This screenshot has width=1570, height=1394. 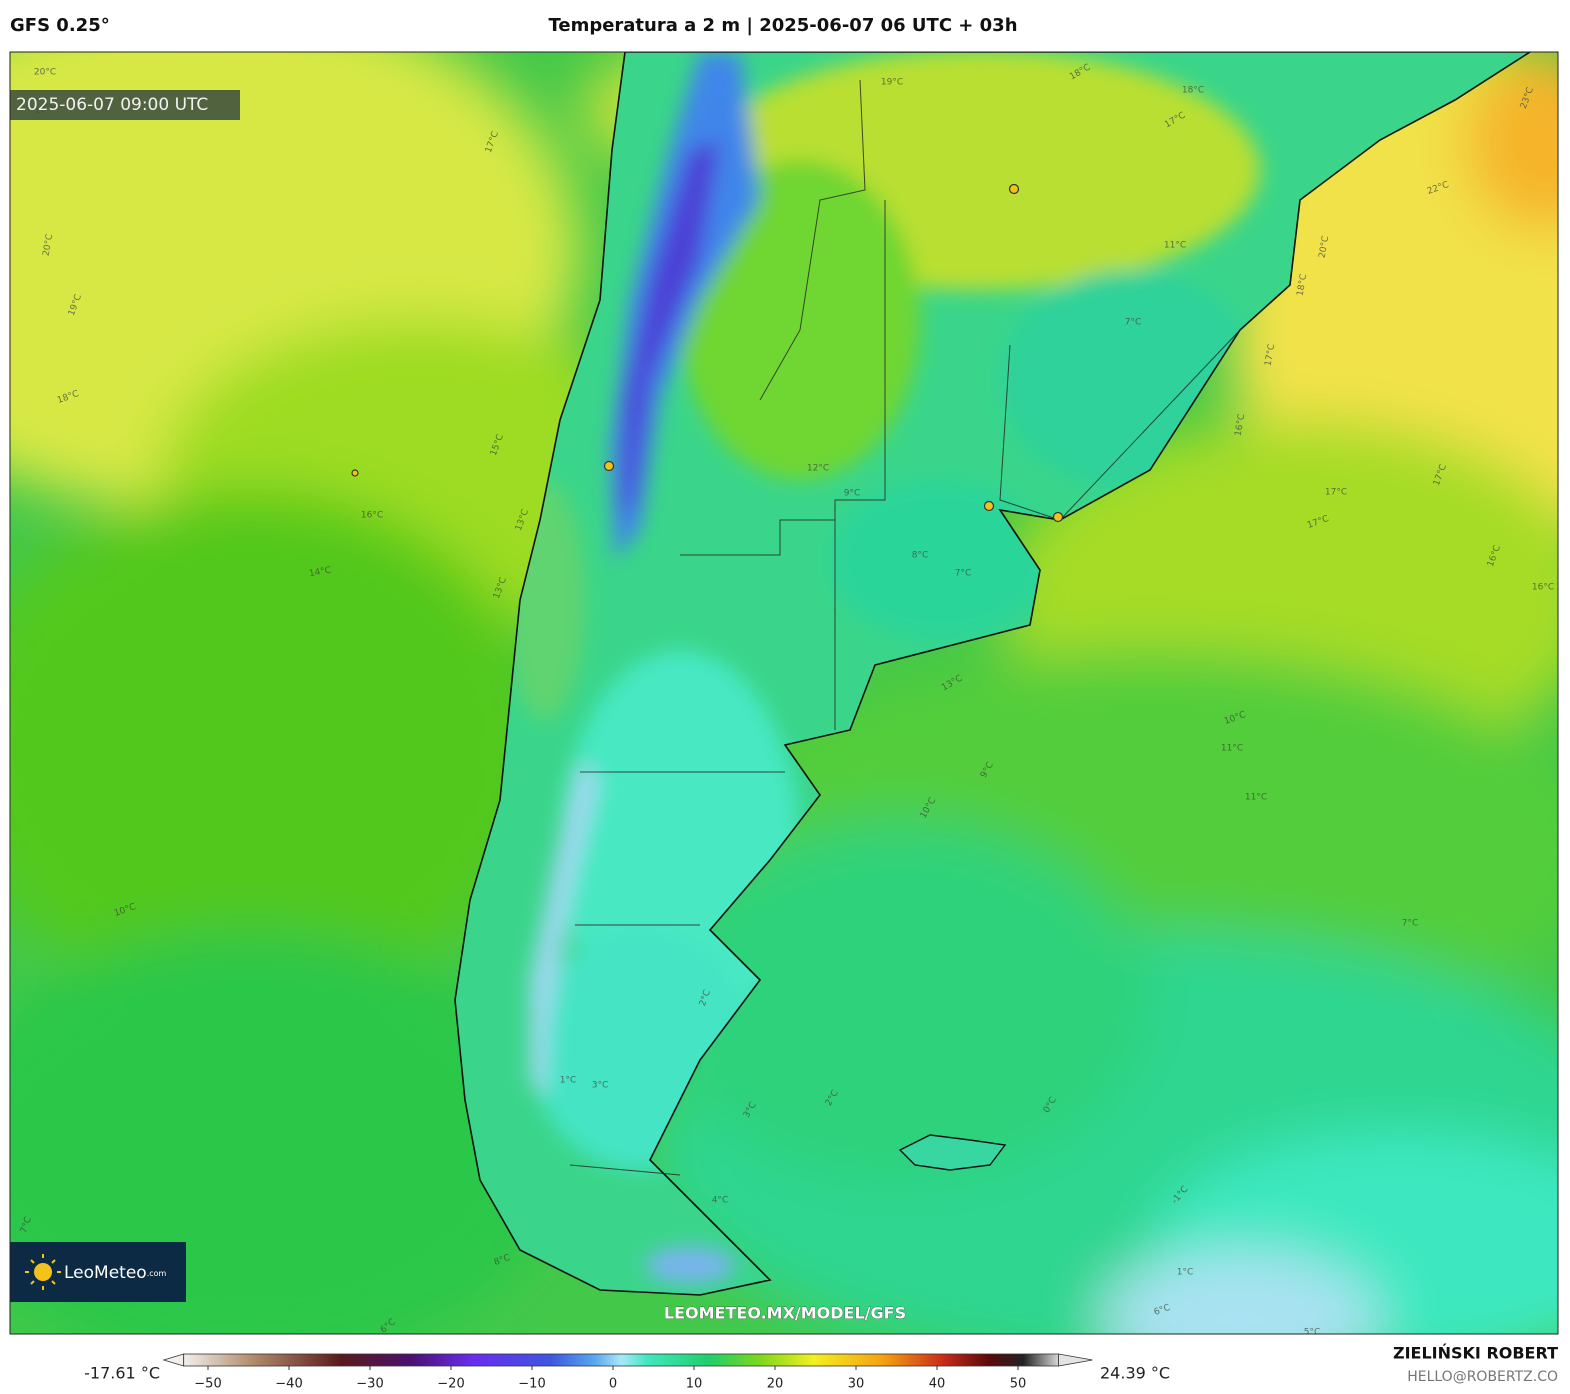 What do you see at coordinates (1482, 1377) in the screenshot?
I see `email: HELLO@ROBERTZ.CO` at bounding box center [1482, 1377].